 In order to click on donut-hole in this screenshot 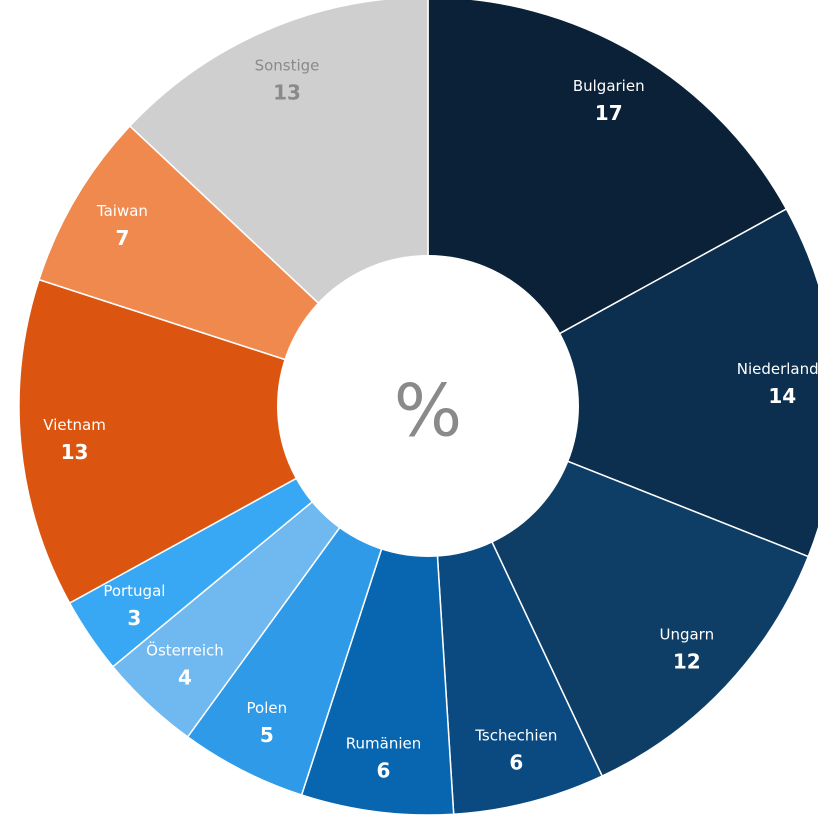, I will do `click(428, 406)`.